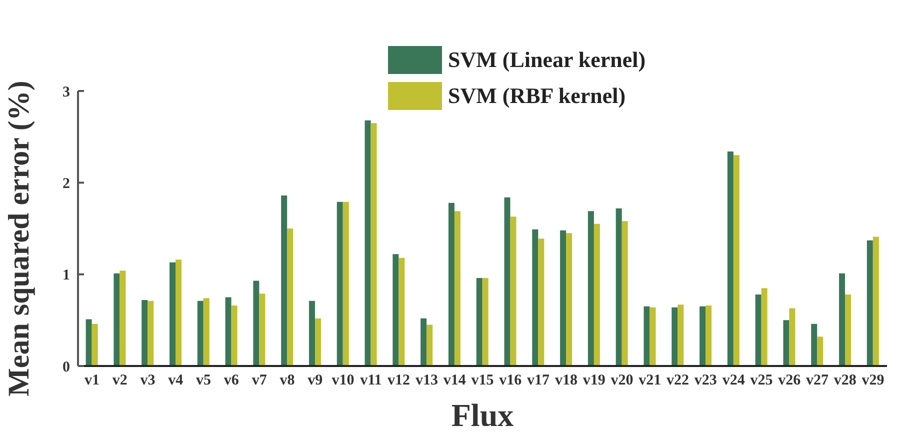  Describe the element at coordinates (537, 96) in the screenshot. I see `legend-label: SVM (RBF kernel)` at that location.